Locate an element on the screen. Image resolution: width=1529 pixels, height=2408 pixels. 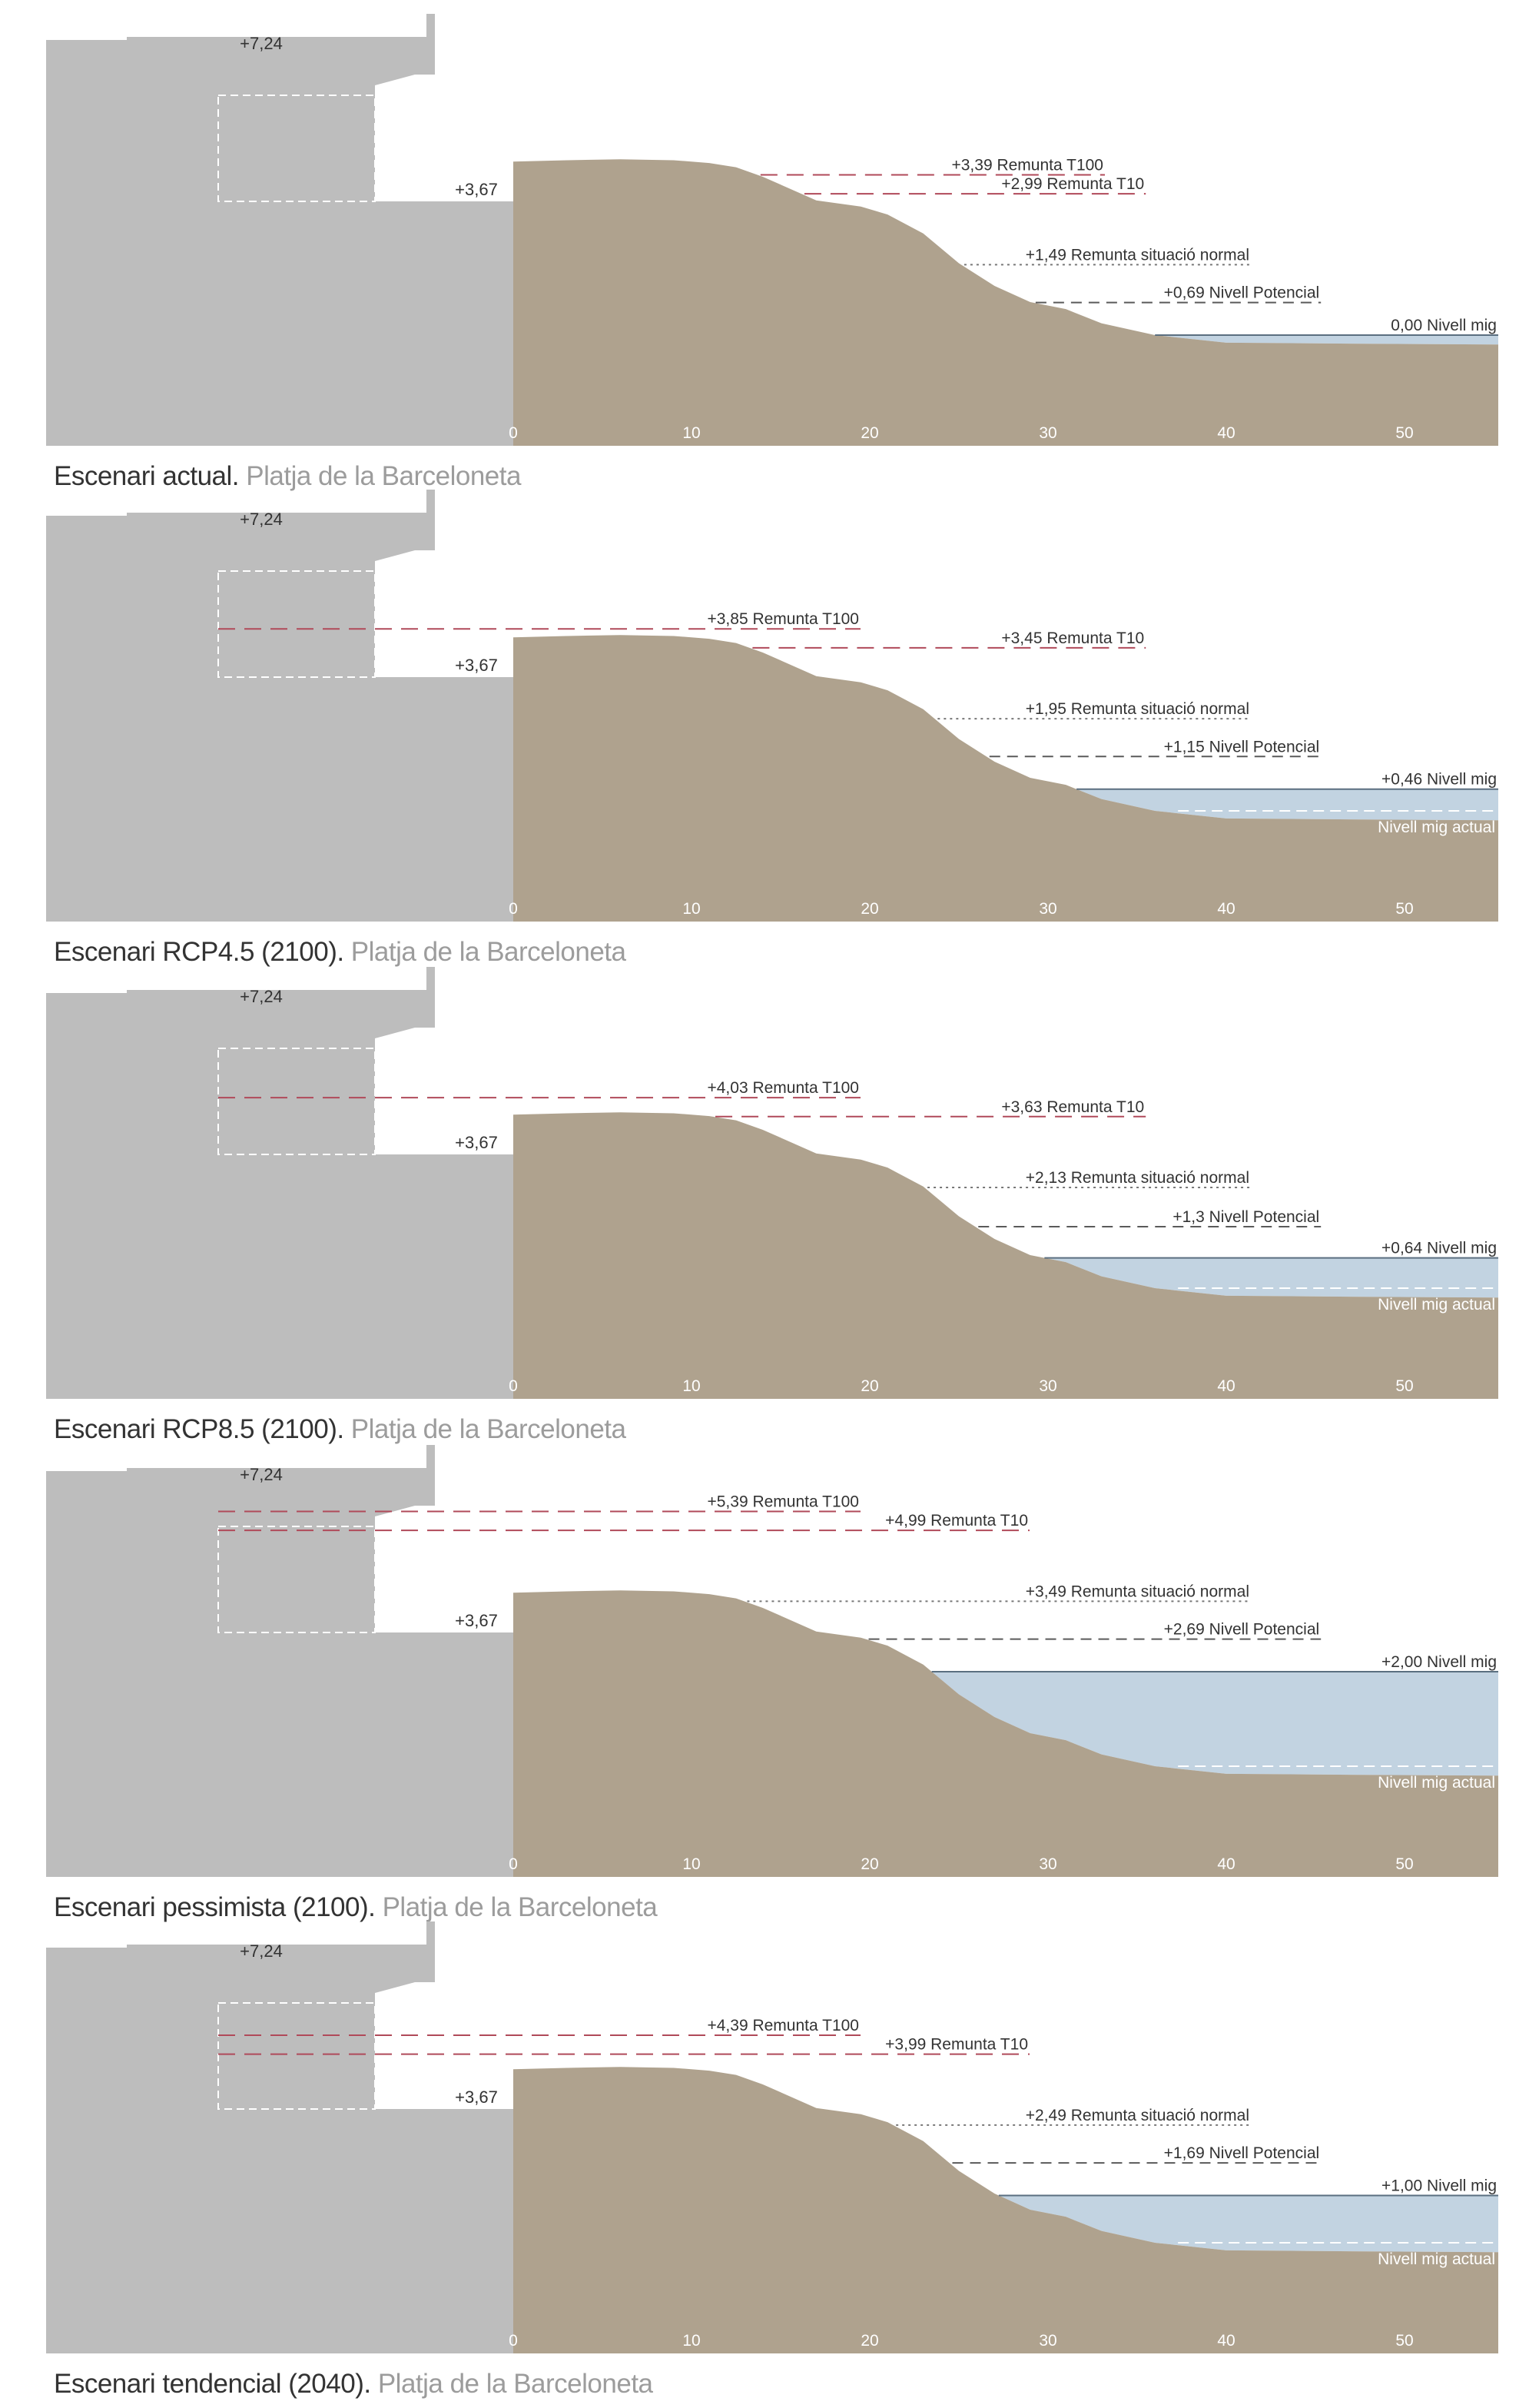
scenario-title: Escenari RCP8.5 (2100). is located at coordinates (199, 1429).